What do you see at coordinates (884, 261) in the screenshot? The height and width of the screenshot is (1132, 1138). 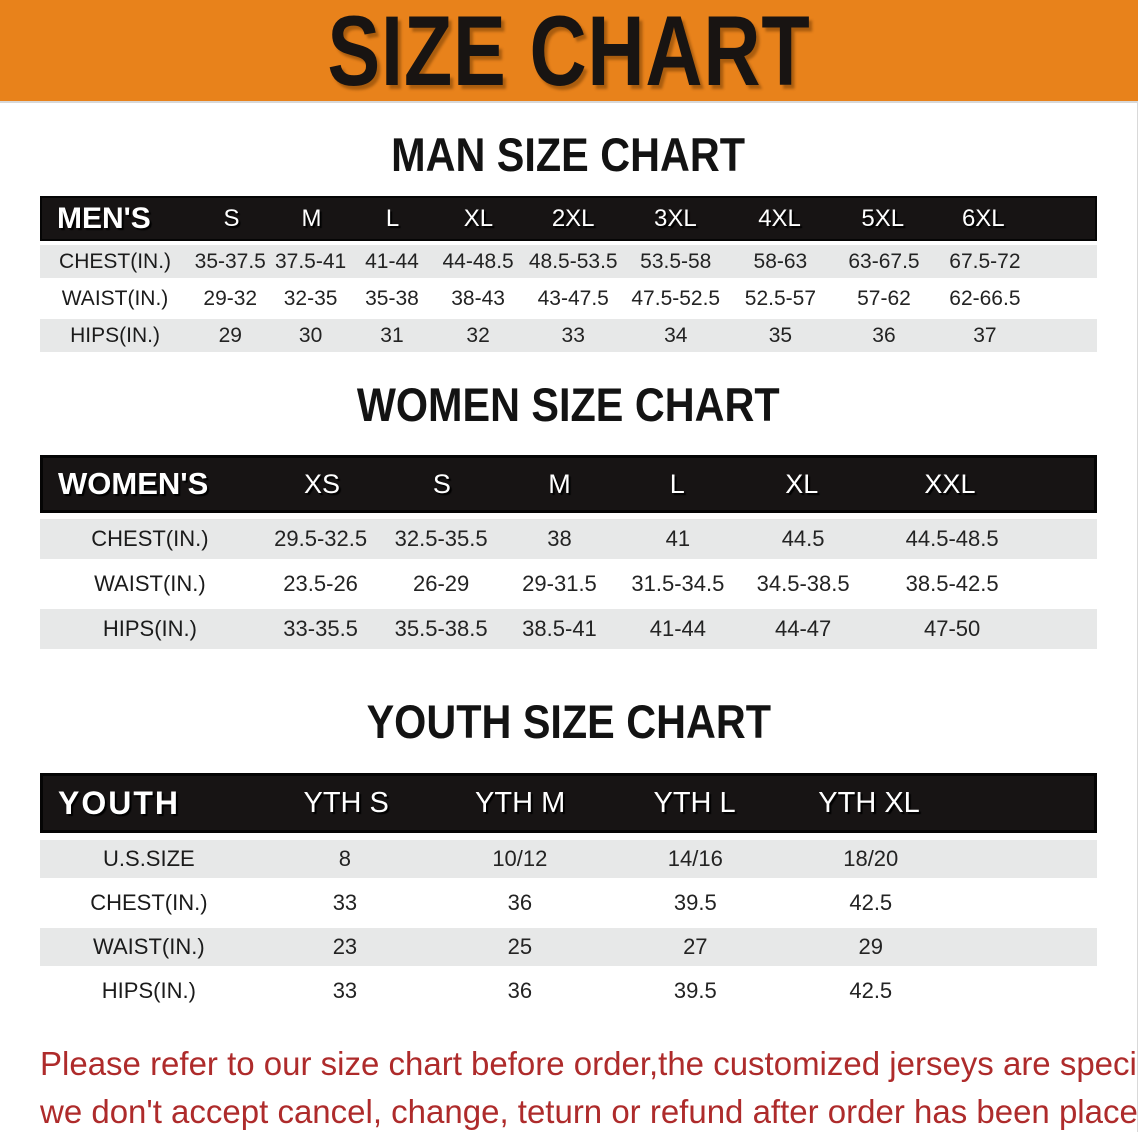 I see `cell: 63-67.5` at bounding box center [884, 261].